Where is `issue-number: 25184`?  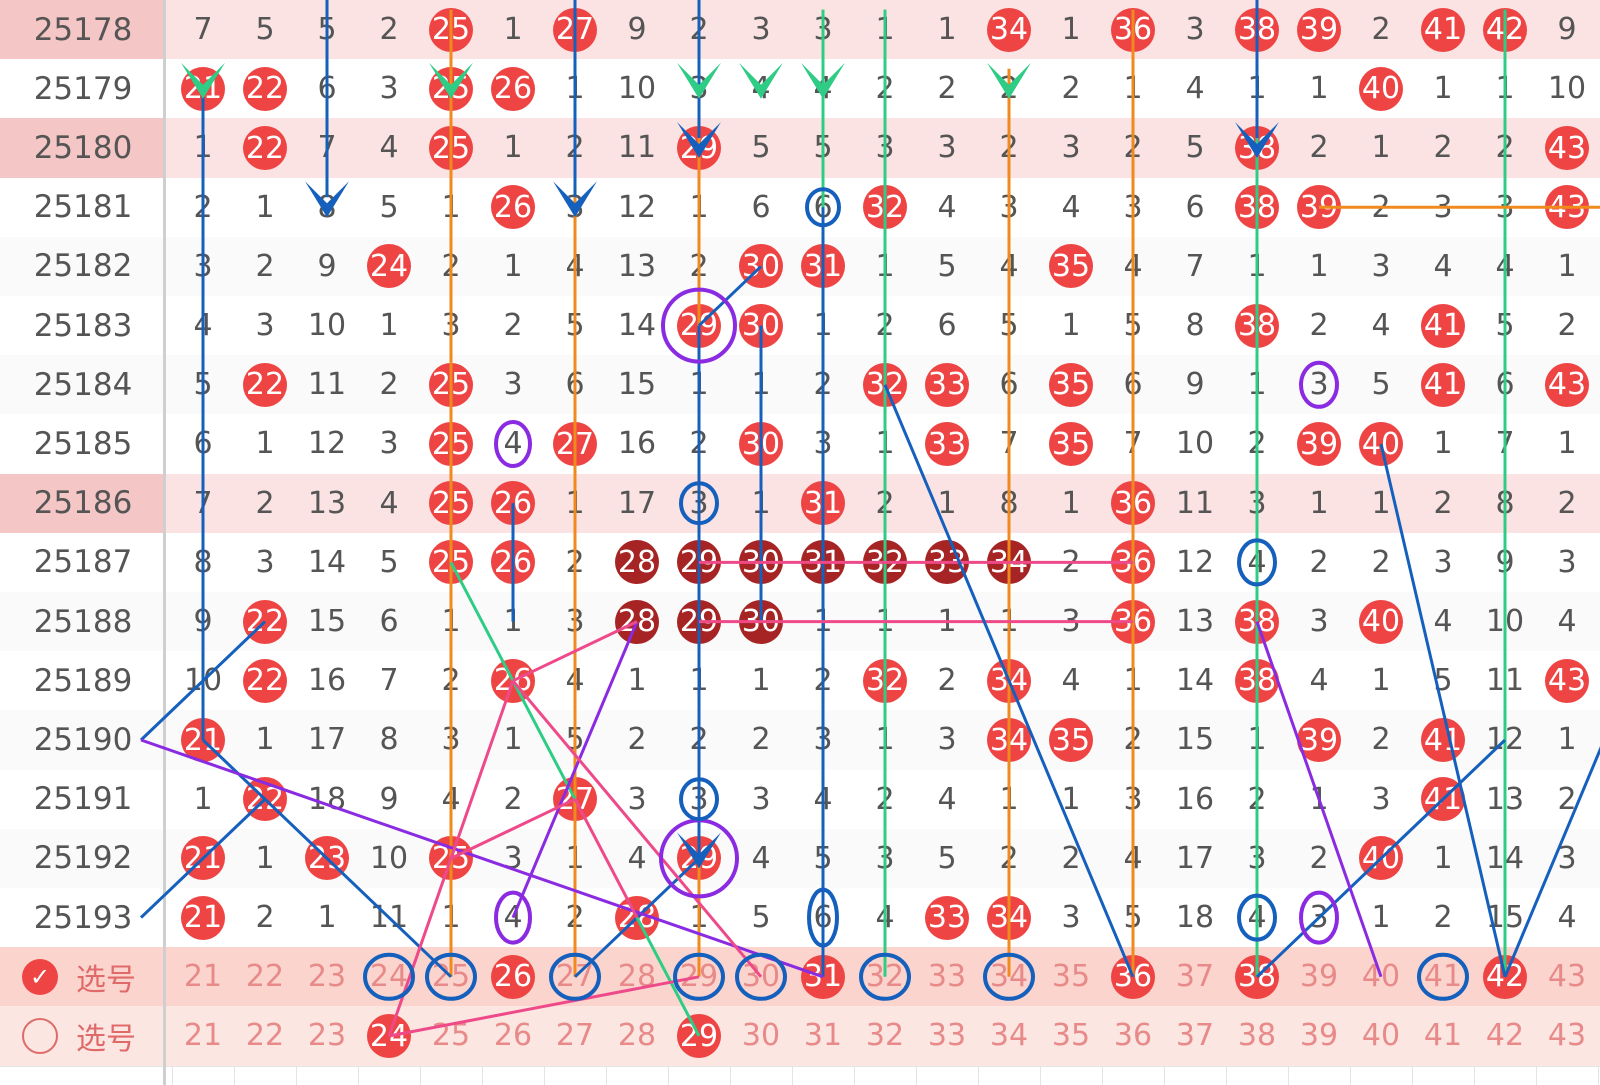 issue-number: 25184 is located at coordinates (83, 384).